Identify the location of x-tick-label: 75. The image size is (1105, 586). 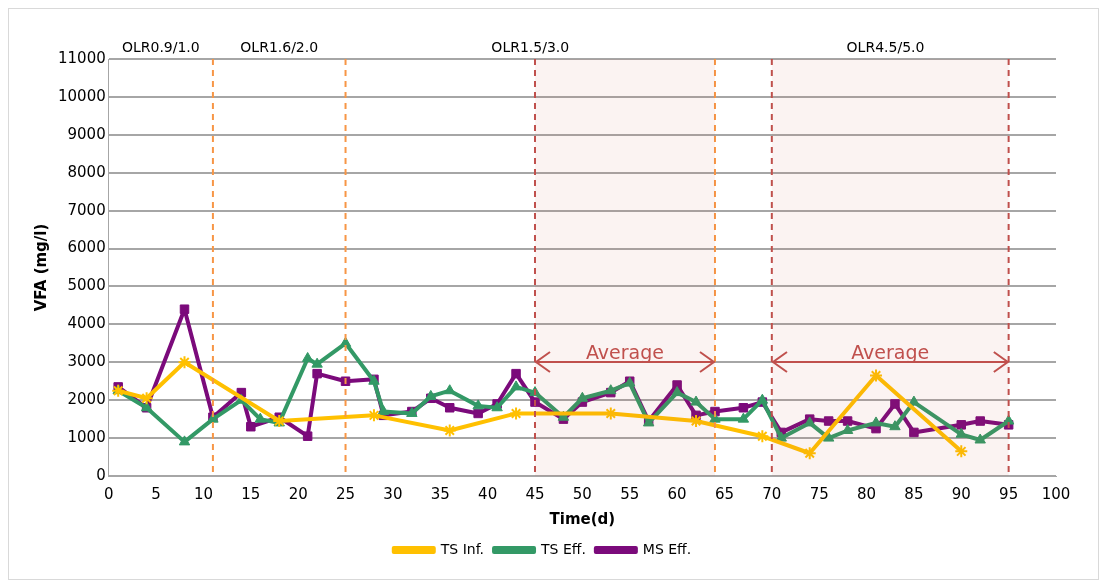
(819, 493).